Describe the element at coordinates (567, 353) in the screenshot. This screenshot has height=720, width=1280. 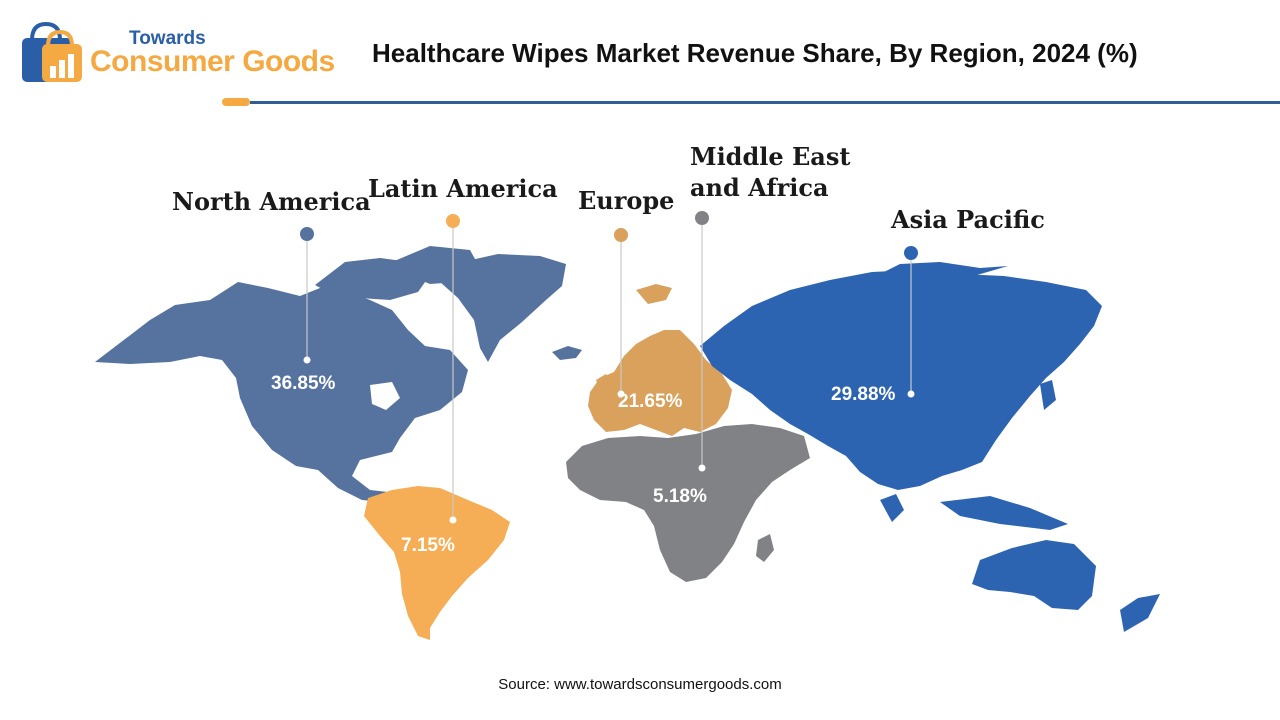
I see `region-iceland` at that location.